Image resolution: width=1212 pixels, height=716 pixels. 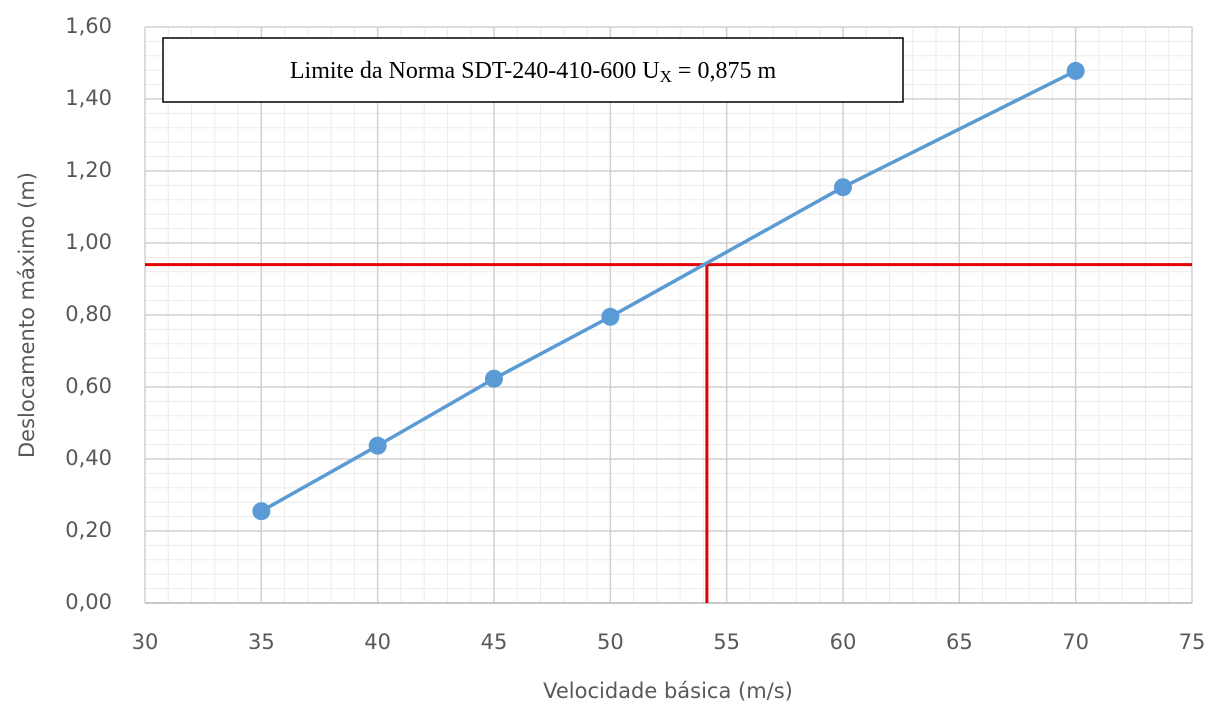 I want to click on x-tick-label: 65, so click(x=959, y=642).